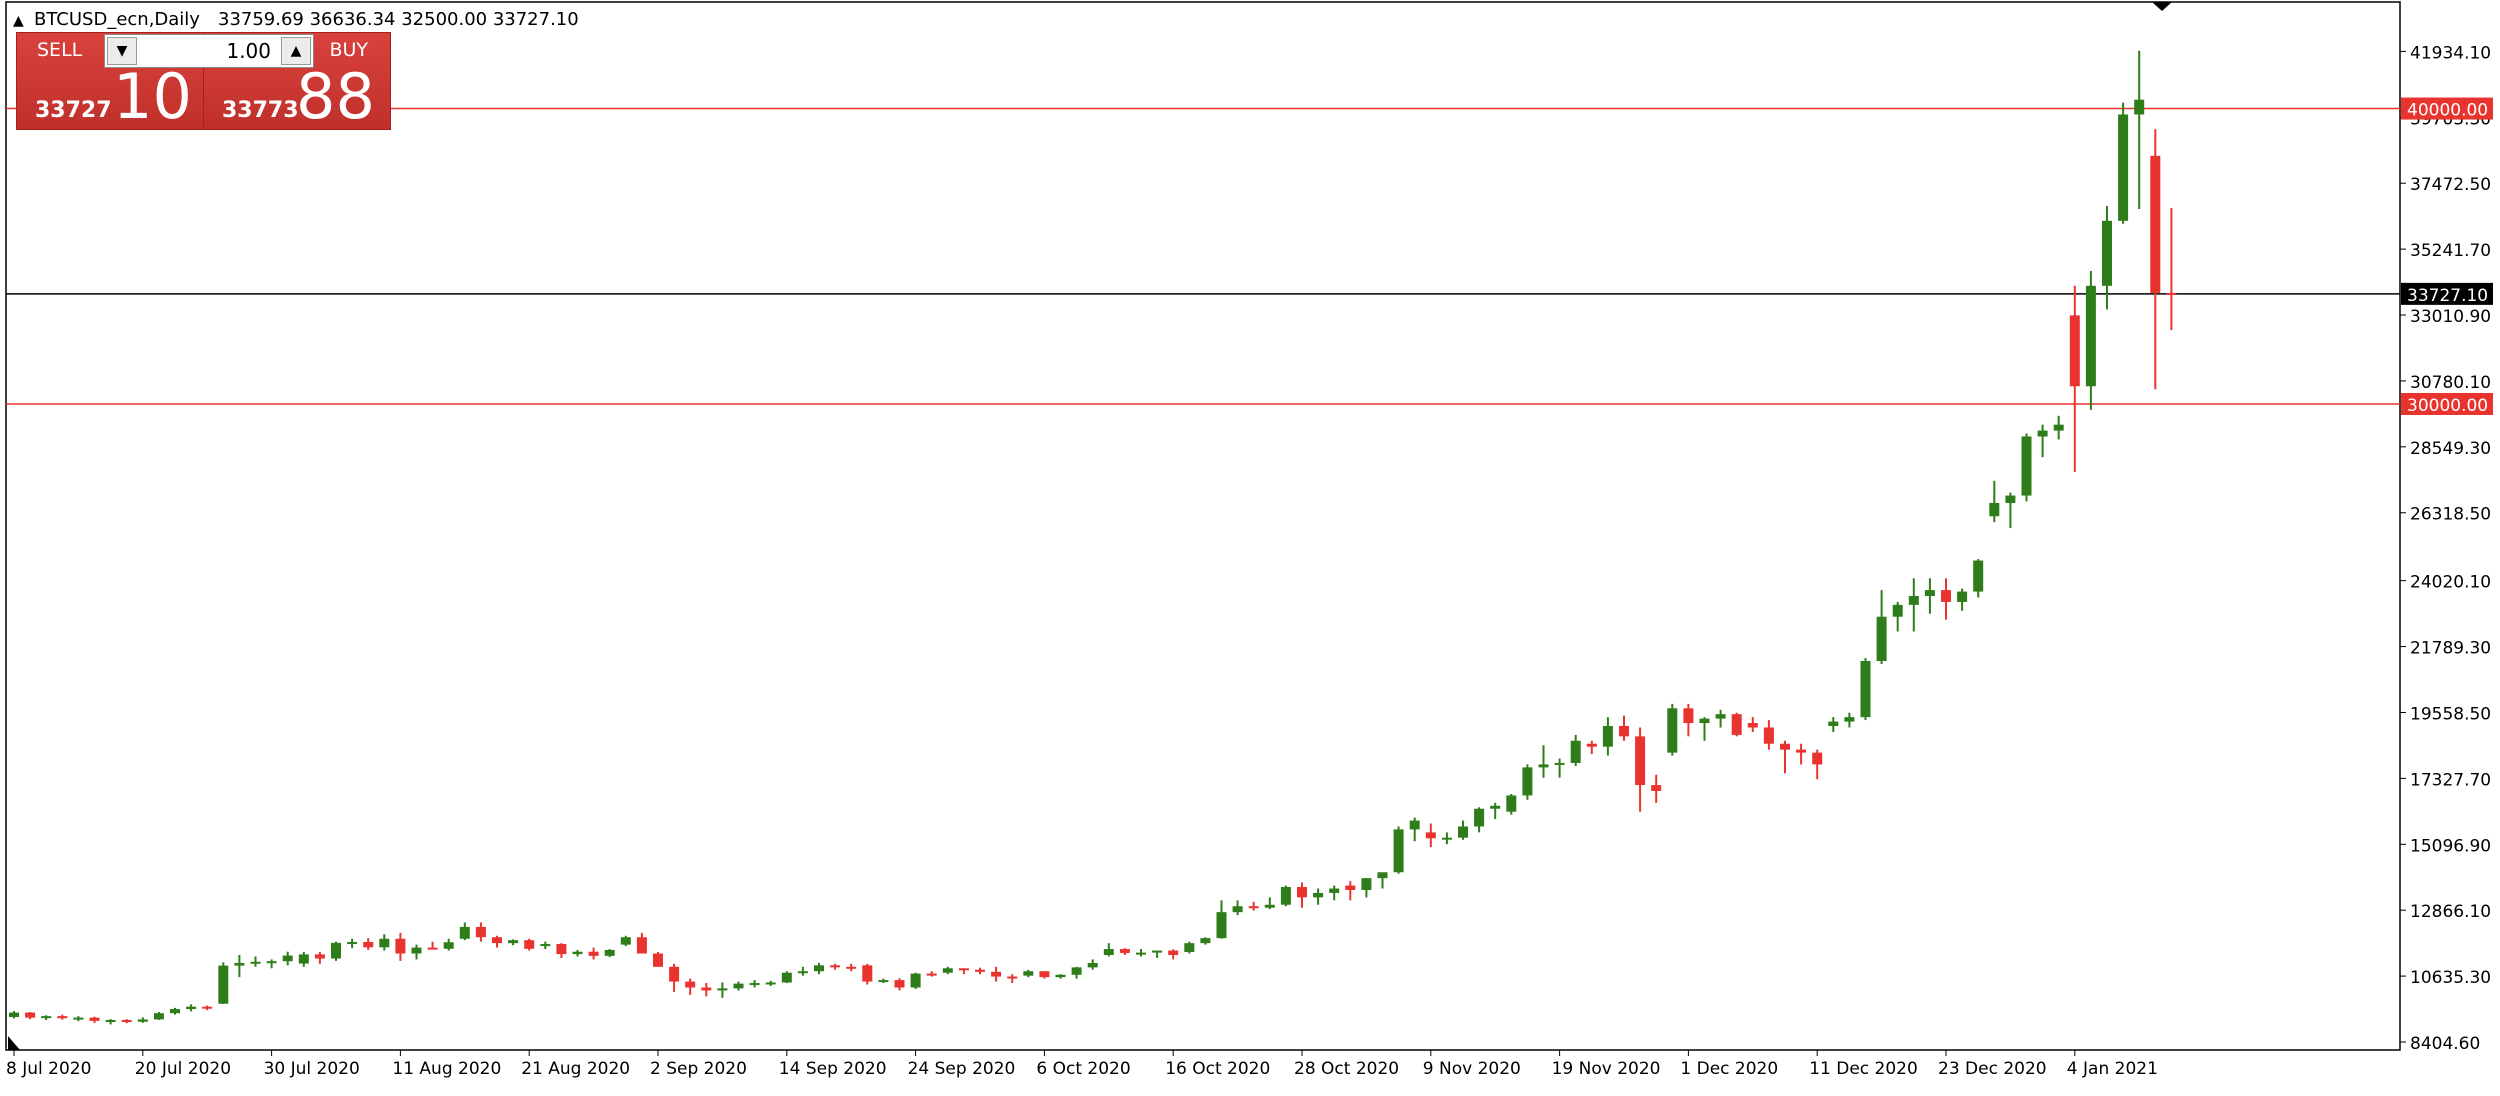  What do you see at coordinates (117, 19) in the screenshot?
I see `symbol-label: BTCUSD_ecn,Daily` at bounding box center [117, 19].